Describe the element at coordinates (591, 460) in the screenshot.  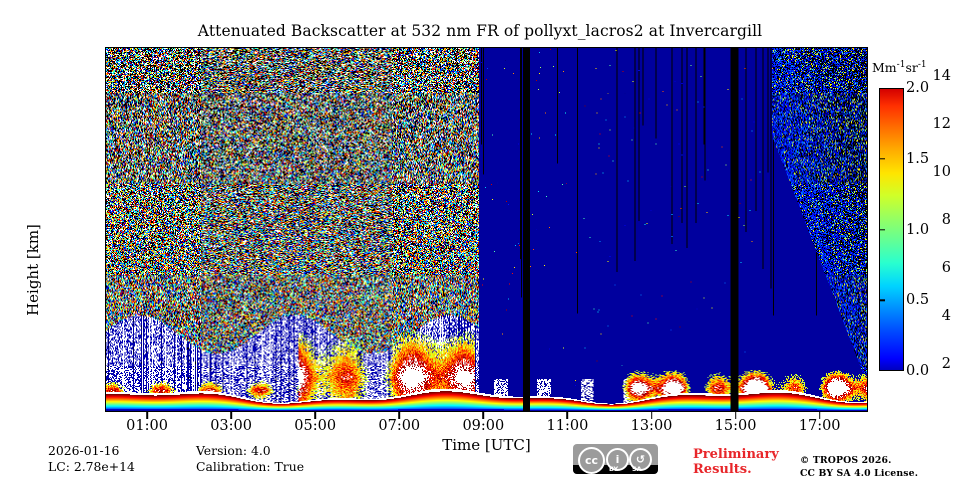
I see `cc-logo-icon: cc` at that location.